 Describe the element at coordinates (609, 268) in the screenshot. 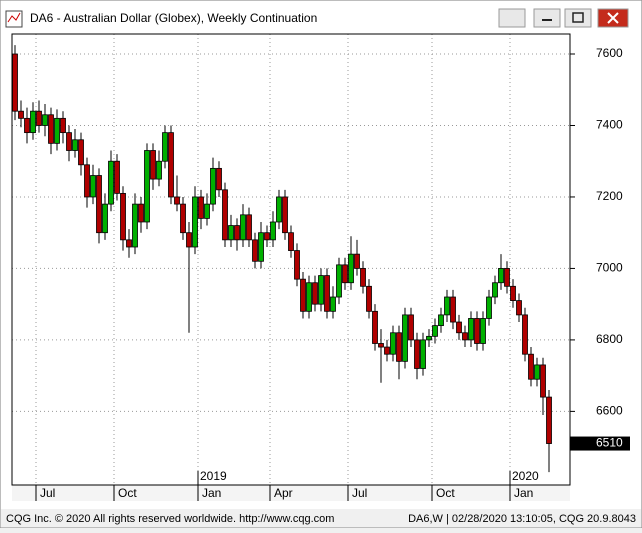

I see `y-tick-label: 7000` at that location.